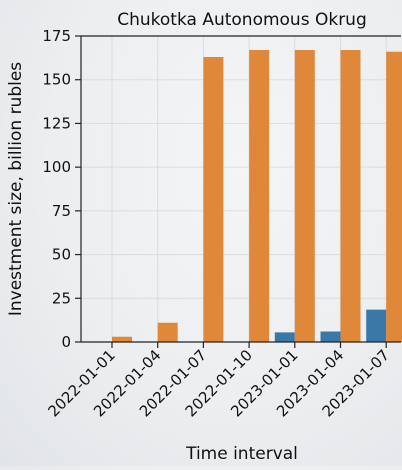 The width and height of the screenshot is (402, 470). Describe the element at coordinates (241, 454) in the screenshot. I see `x-axis-label: Time interval` at that location.